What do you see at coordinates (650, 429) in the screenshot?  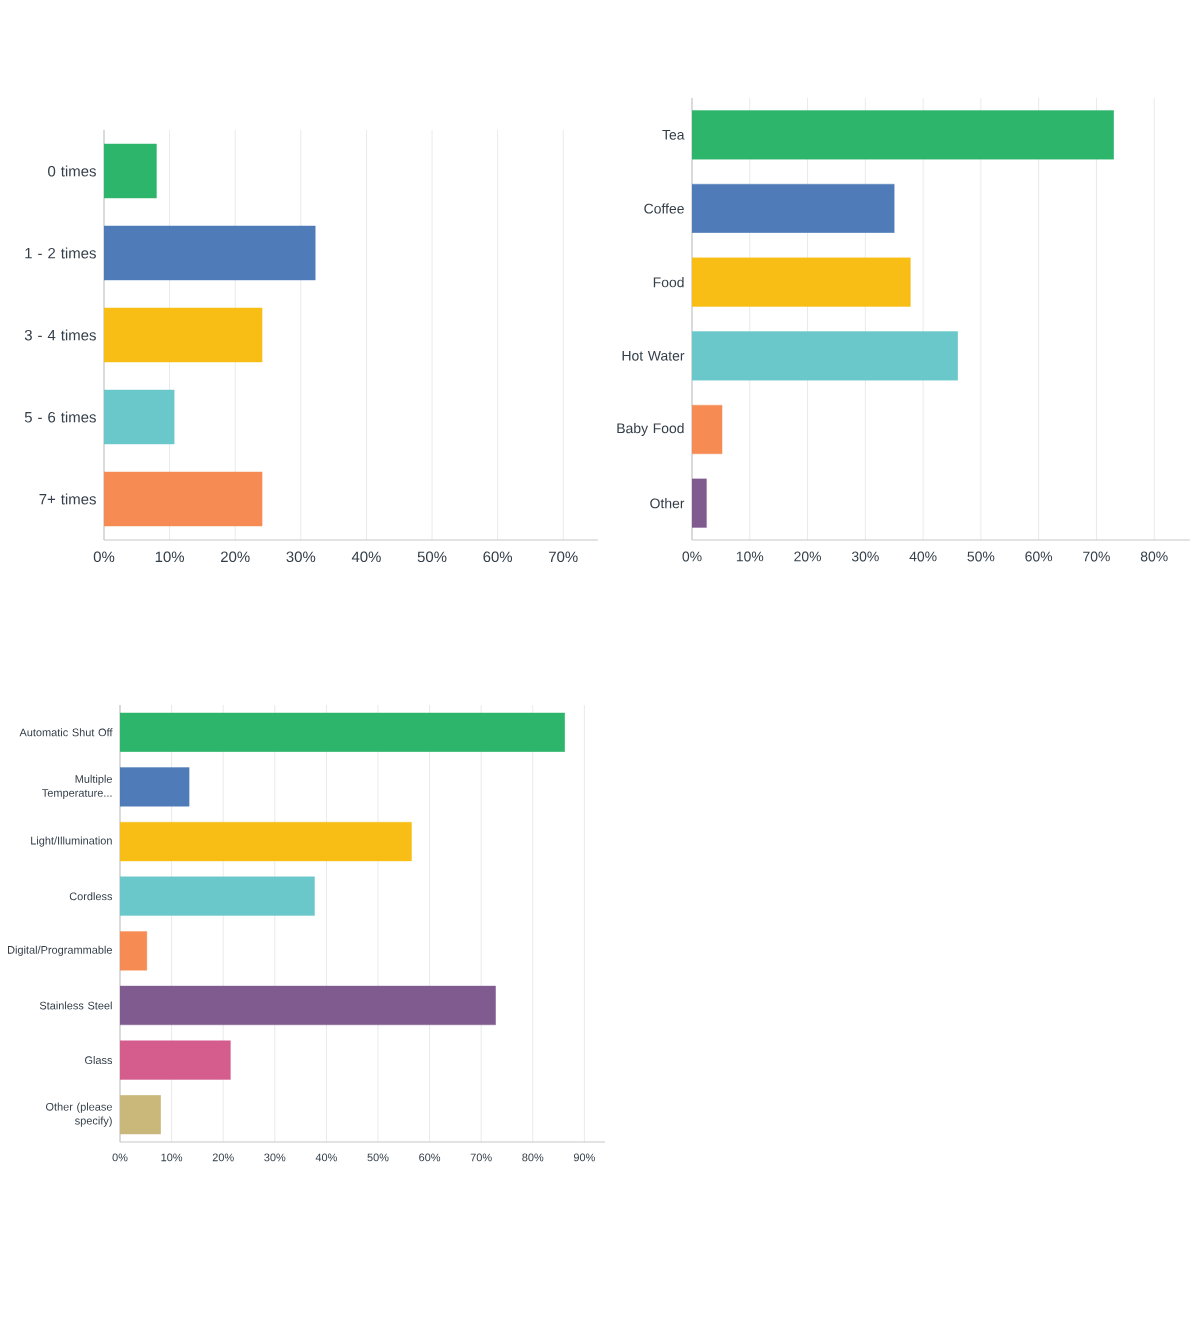 I see `y-tick-label: Baby Food` at bounding box center [650, 429].